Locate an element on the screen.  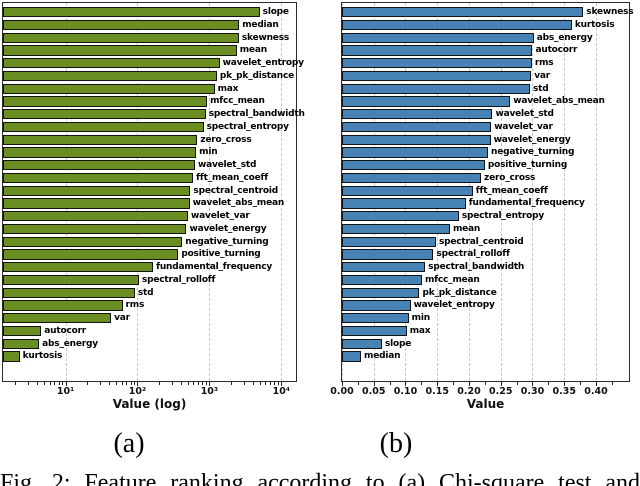
bar-median is located at coordinates (121, 25).